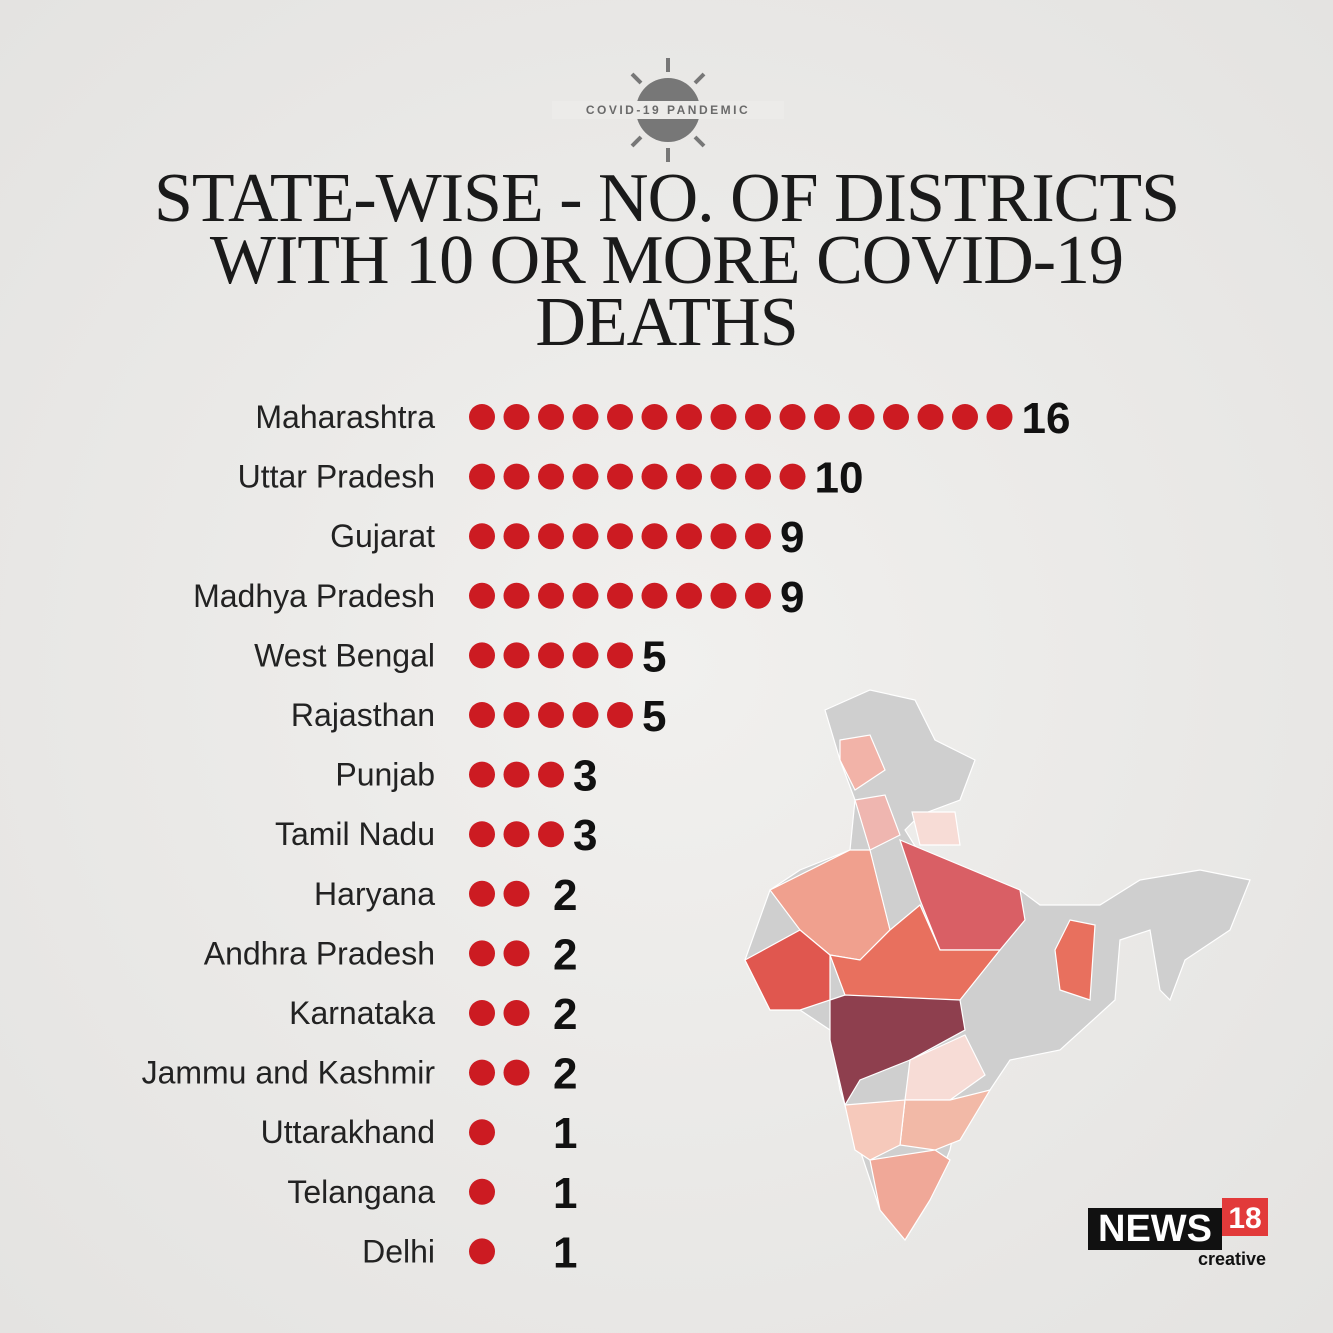 The image size is (1333, 1333). What do you see at coordinates (336, 477) in the screenshot?
I see `category-label: Uttar Pradesh` at bounding box center [336, 477].